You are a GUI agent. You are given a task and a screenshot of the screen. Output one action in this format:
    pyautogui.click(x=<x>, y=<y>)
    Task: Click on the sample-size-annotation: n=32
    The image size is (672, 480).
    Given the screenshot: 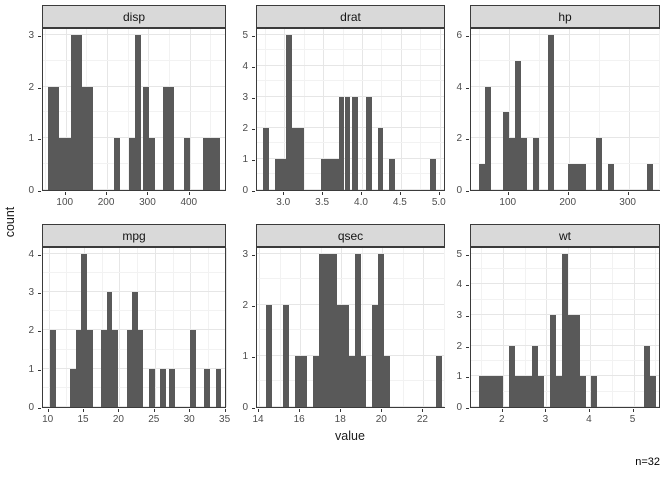 What is the action you would take?
    pyautogui.click(x=647, y=462)
    